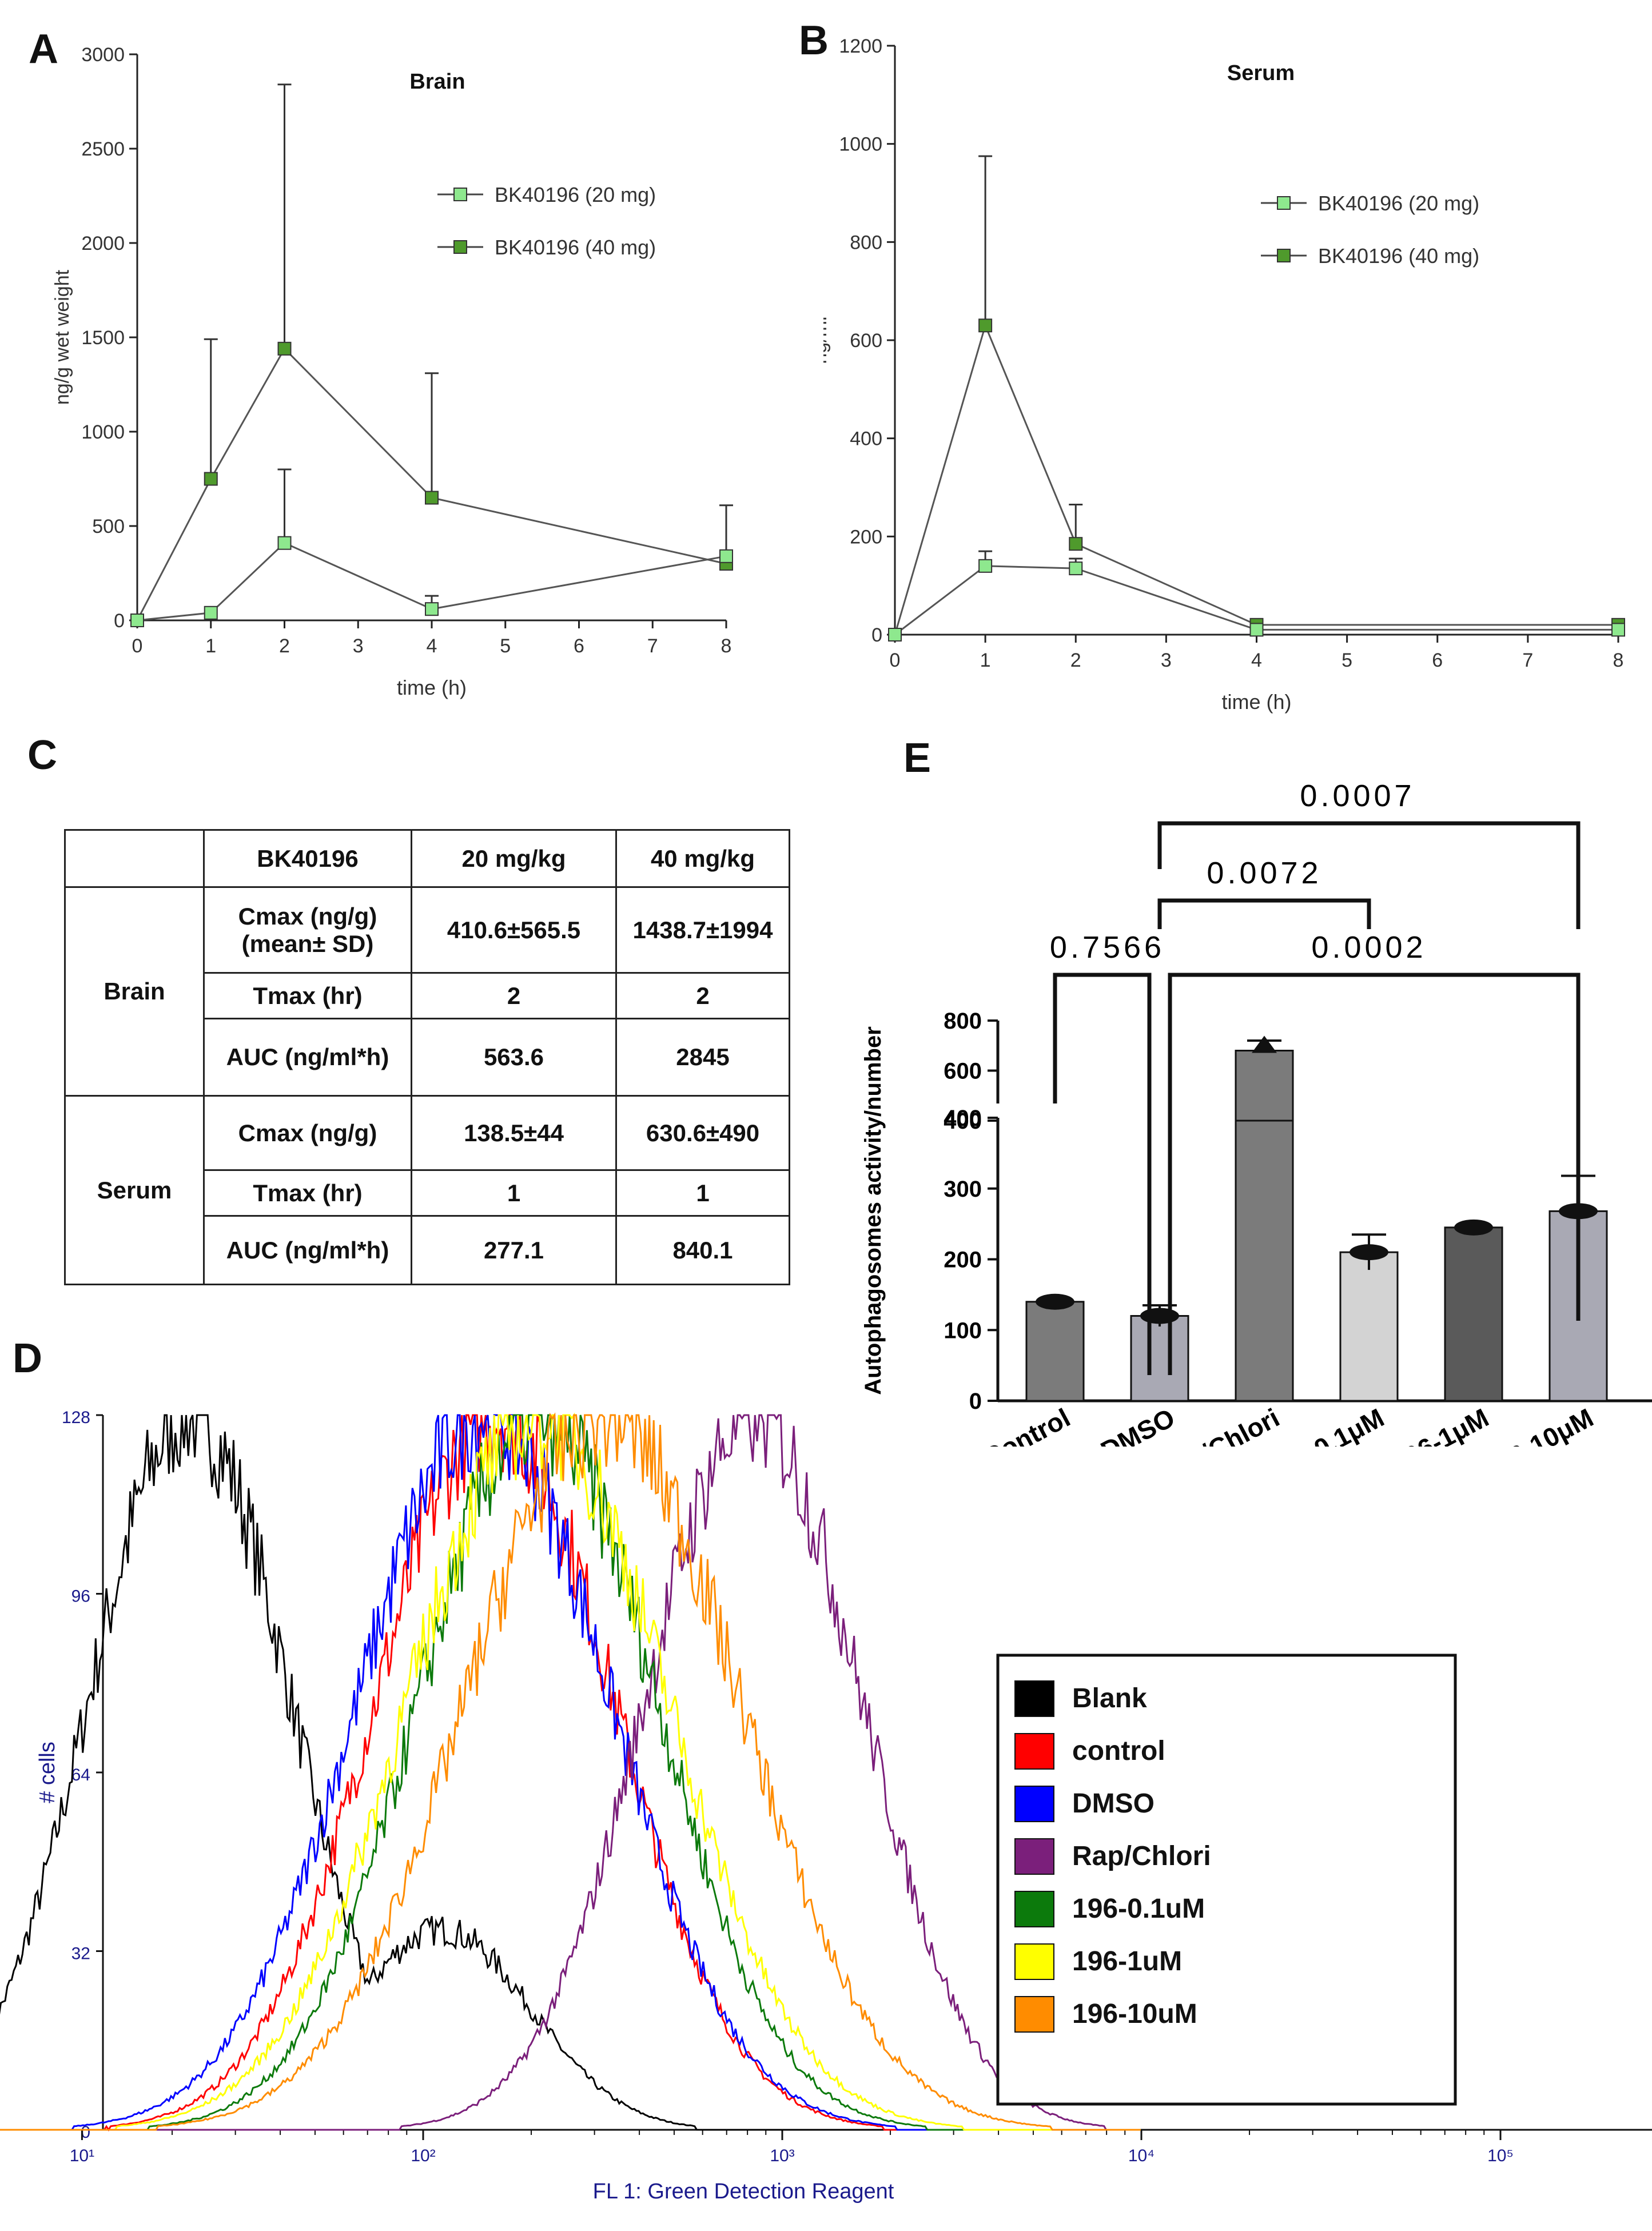  I want to click on chart-title: Brain, so click(437, 82).